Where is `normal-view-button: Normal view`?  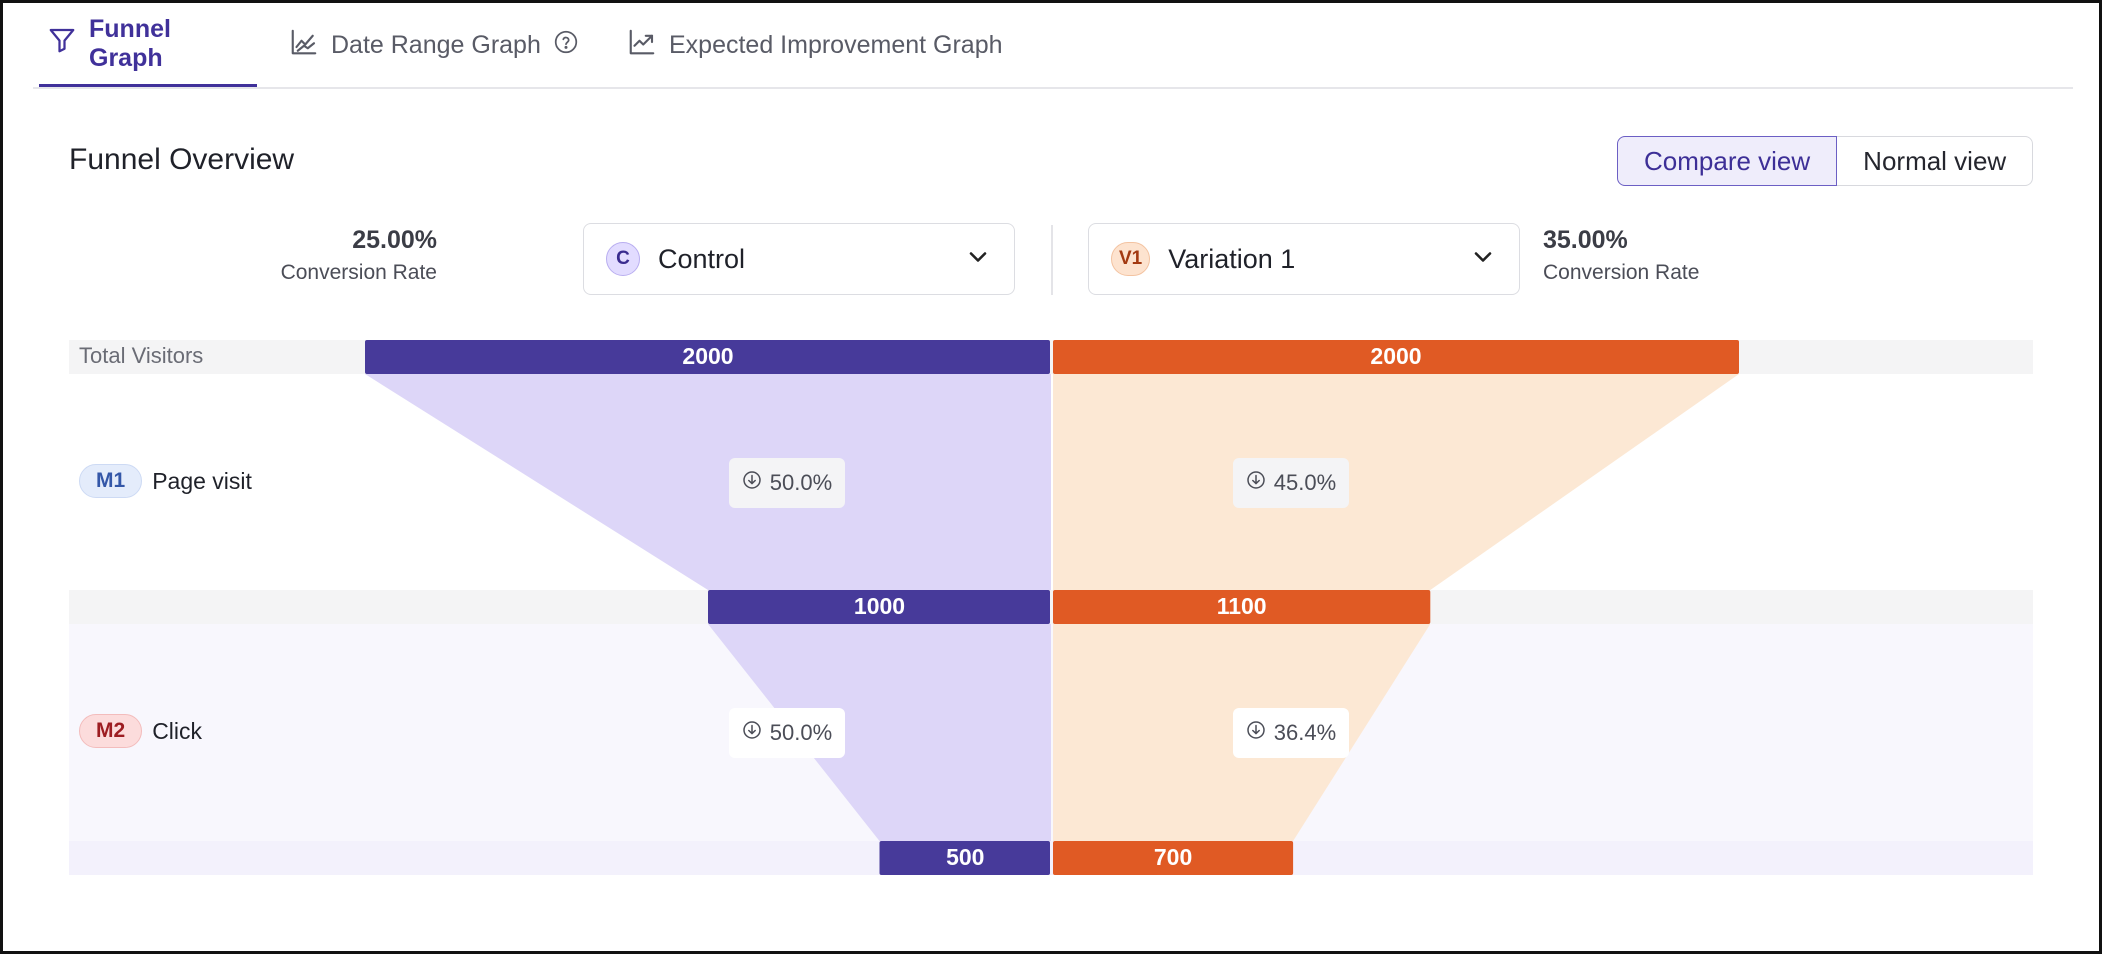
normal-view-button: Normal view is located at coordinates (1935, 161).